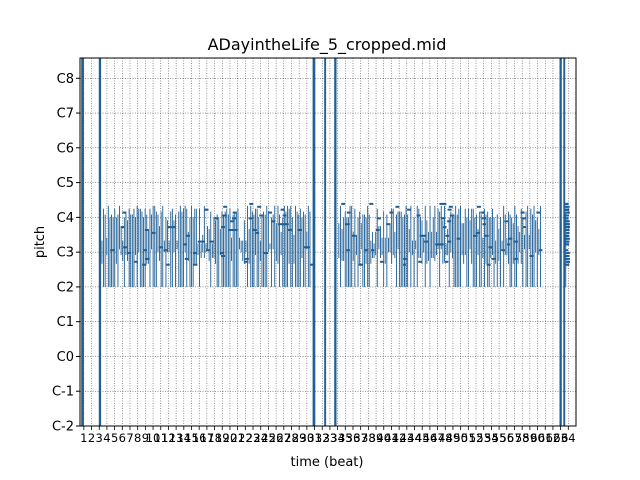 Image resolution: width=640 pixels, height=480 pixels. Describe the element at coordinates (368, 438) in the screenshot. I see `x-tick-label: 38` at that location.